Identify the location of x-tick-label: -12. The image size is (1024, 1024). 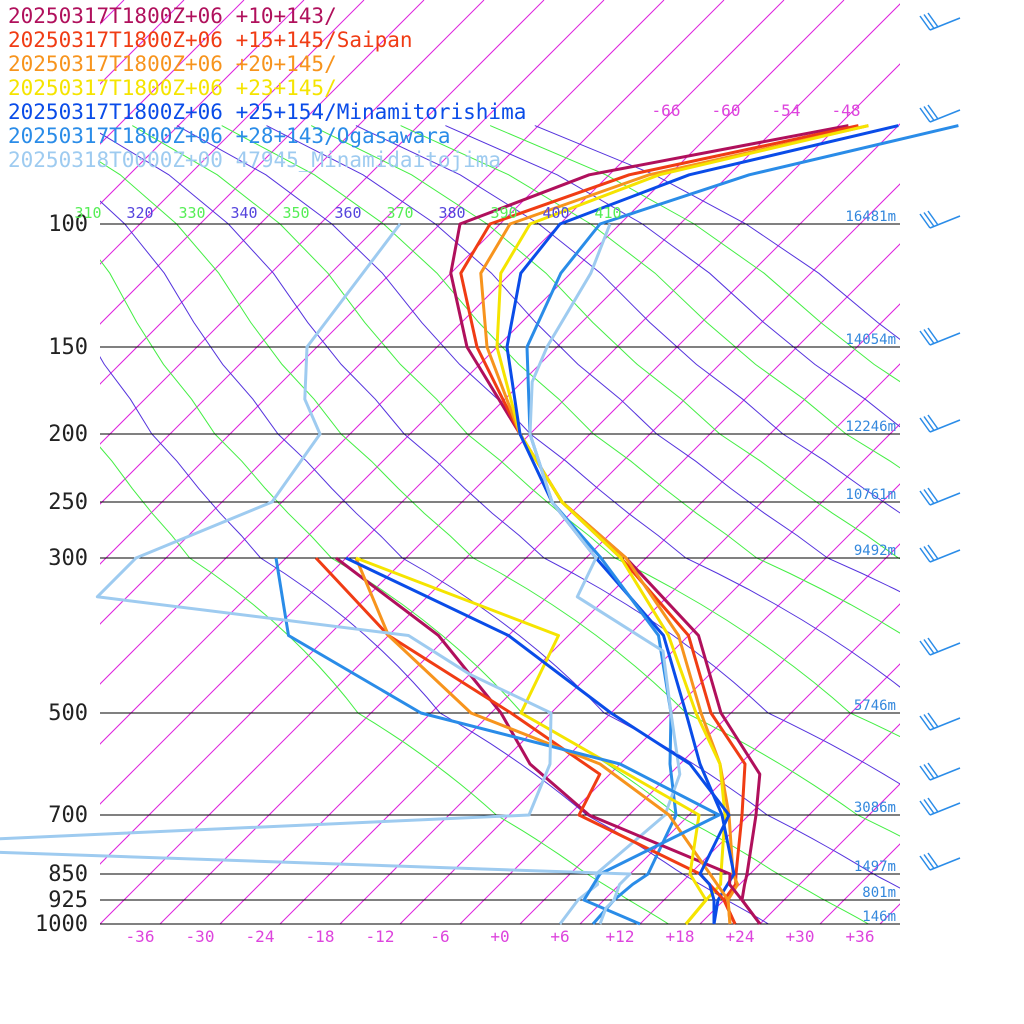
(380, 936).